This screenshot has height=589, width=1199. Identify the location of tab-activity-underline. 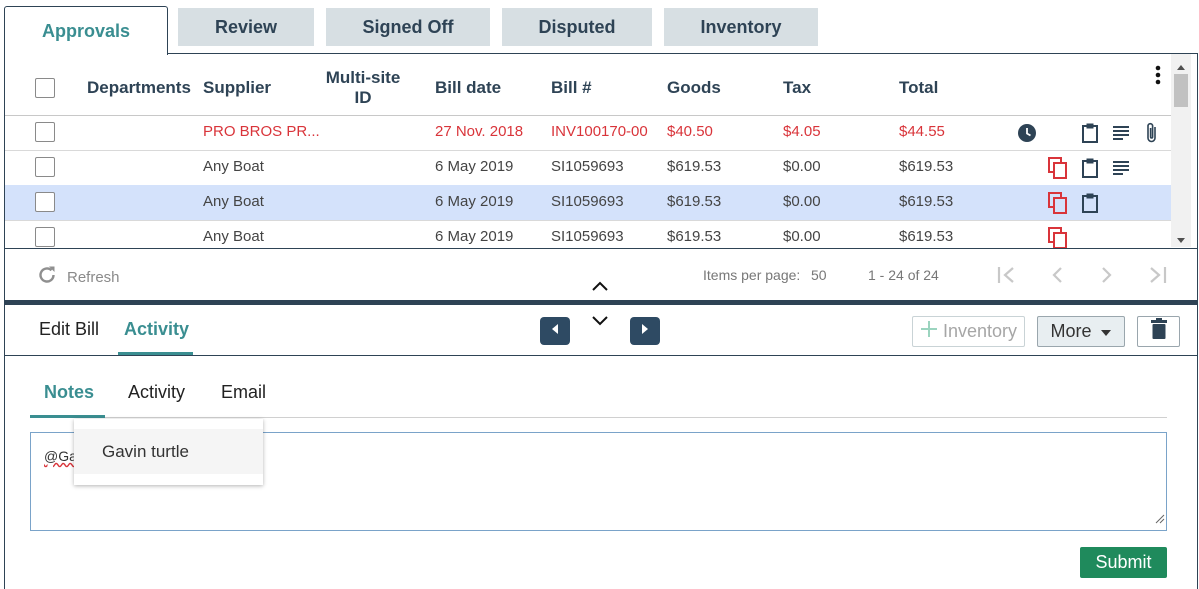
(155, 353).